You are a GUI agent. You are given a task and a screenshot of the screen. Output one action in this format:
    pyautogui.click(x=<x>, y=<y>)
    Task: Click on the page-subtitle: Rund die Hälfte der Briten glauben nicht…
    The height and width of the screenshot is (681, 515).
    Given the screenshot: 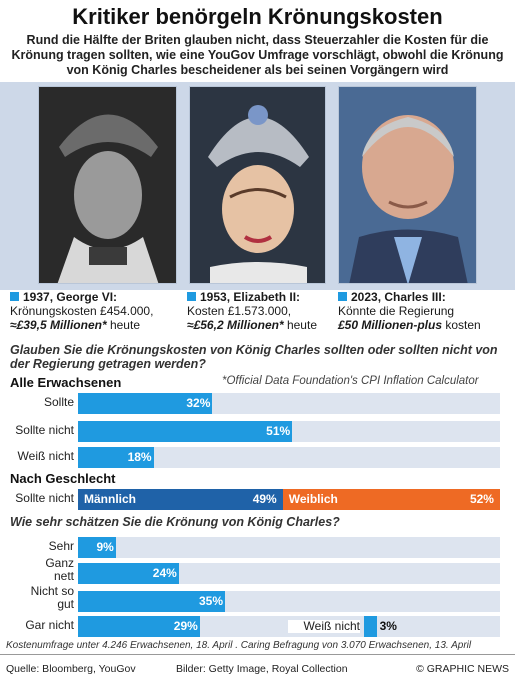 What is the action you would take?
    pyautogui.click(x=257, y=55)
    